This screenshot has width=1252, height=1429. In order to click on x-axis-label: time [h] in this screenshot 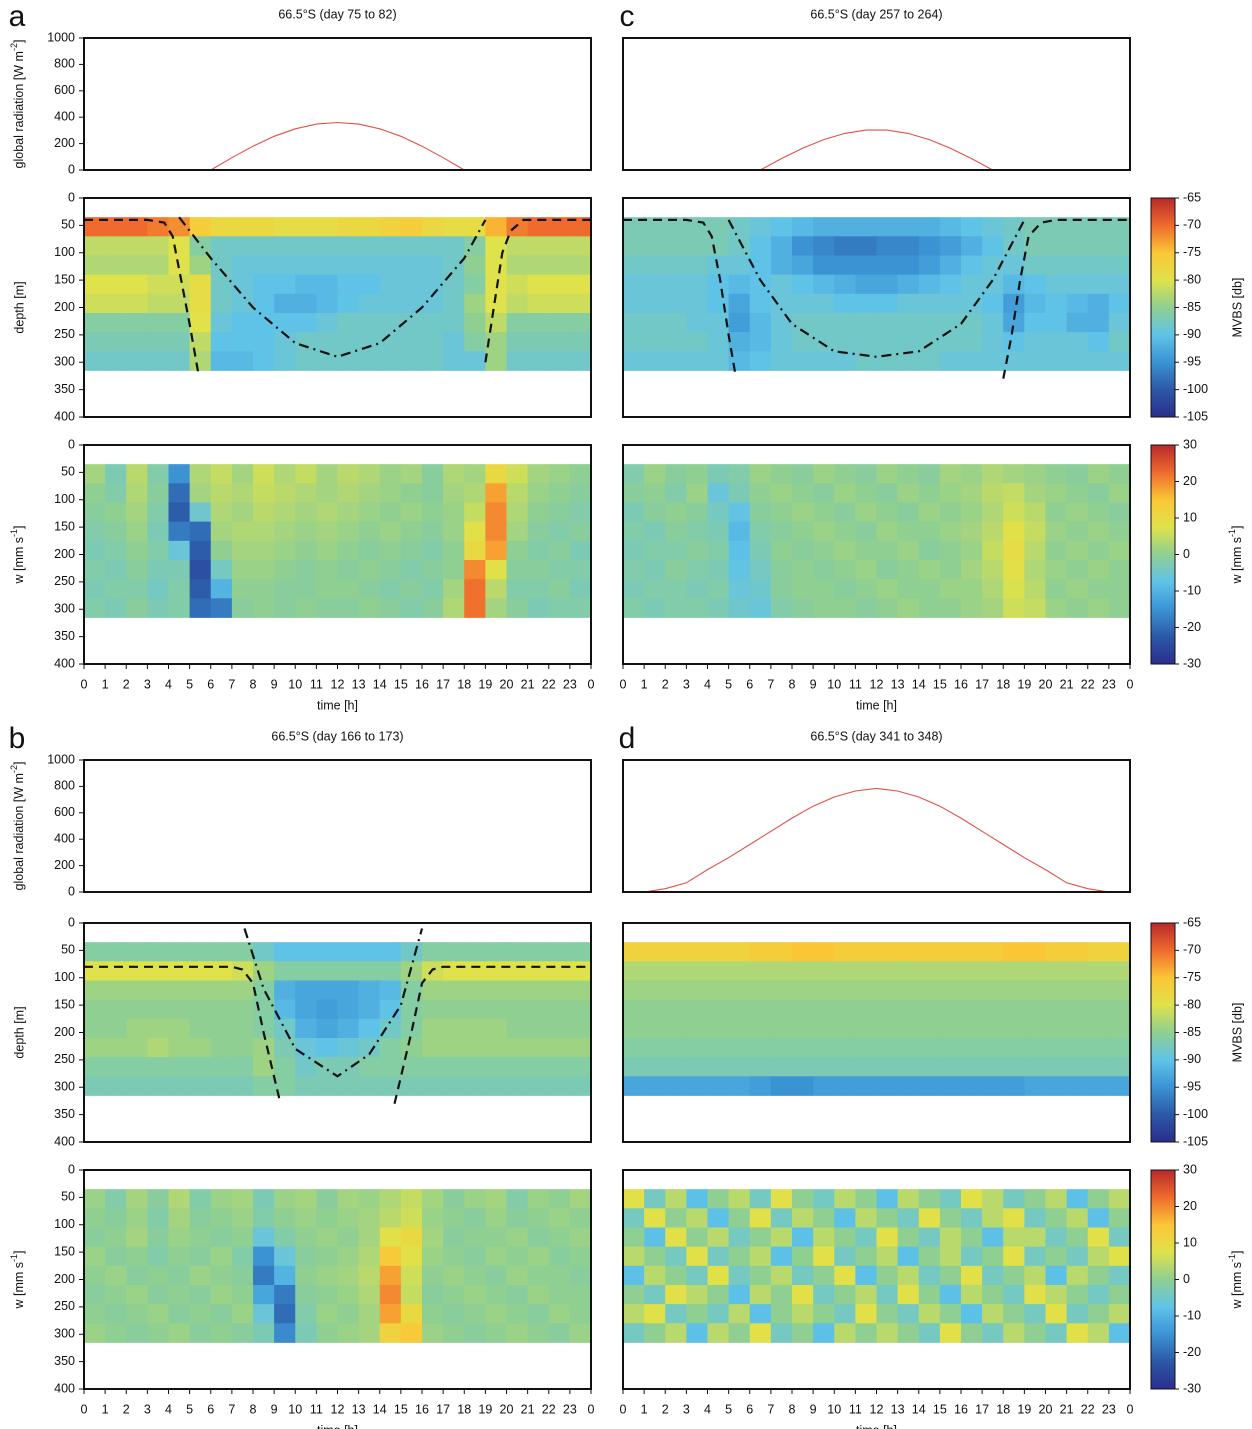, I will do `click(337, 1426)`.